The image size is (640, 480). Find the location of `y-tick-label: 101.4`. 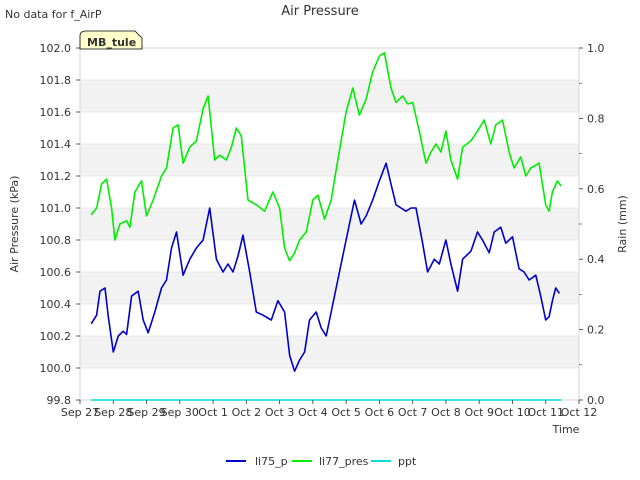

y-tick-label: 101.4 is located at coordinates (56, 144).